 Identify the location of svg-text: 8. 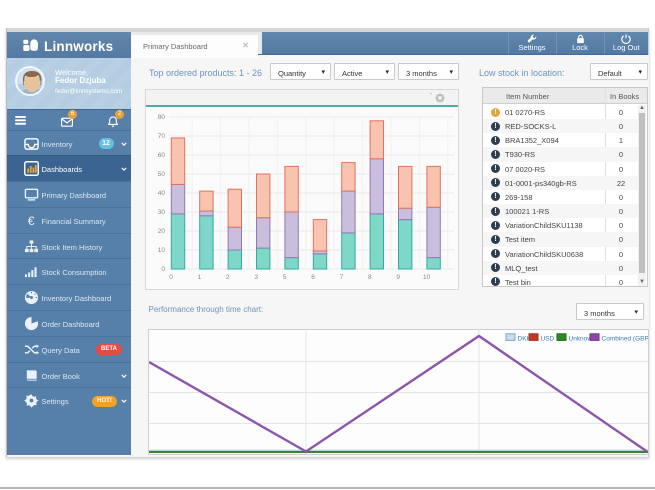
(370, 277).